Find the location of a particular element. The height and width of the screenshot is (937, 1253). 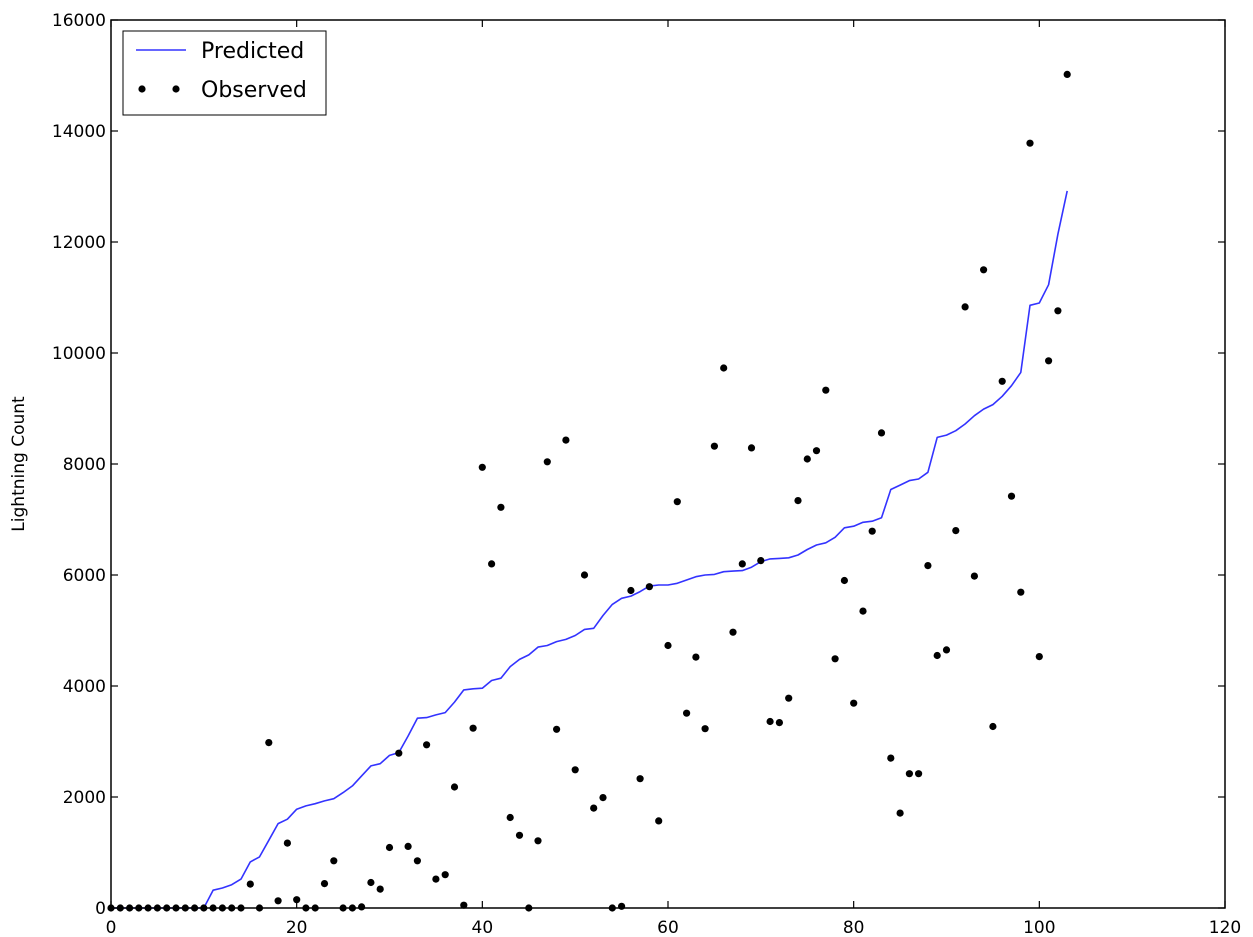

y-tick-label: 12000 is located at coordinates (79, 243).